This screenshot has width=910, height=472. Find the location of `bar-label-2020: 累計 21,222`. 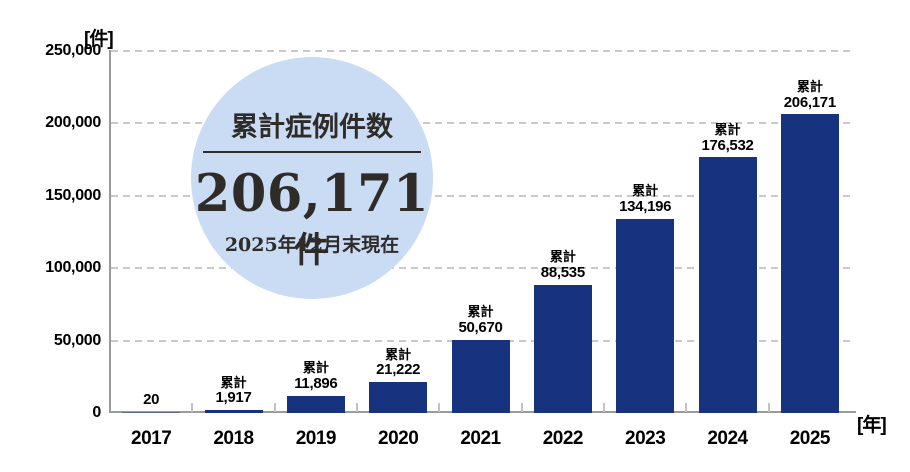

bar-label-2020: 累計 21,222 is located at coordinates (398, 362).